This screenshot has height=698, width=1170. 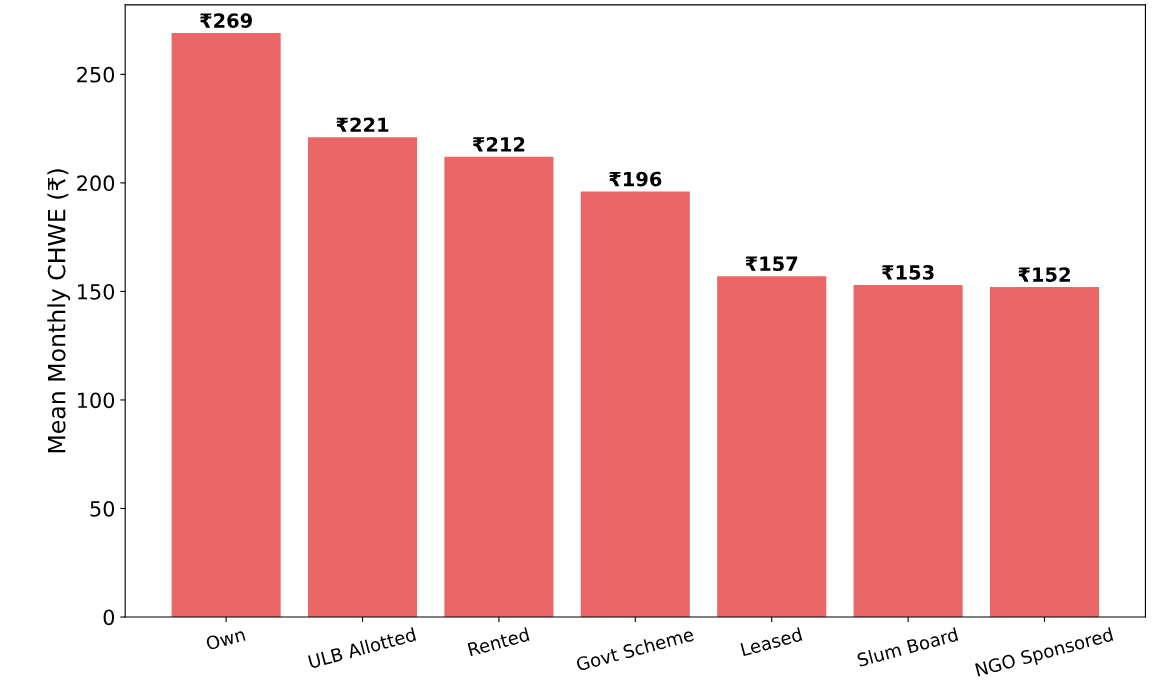 I want to click on y-tick-label: 150, so click(x=96, y=291).